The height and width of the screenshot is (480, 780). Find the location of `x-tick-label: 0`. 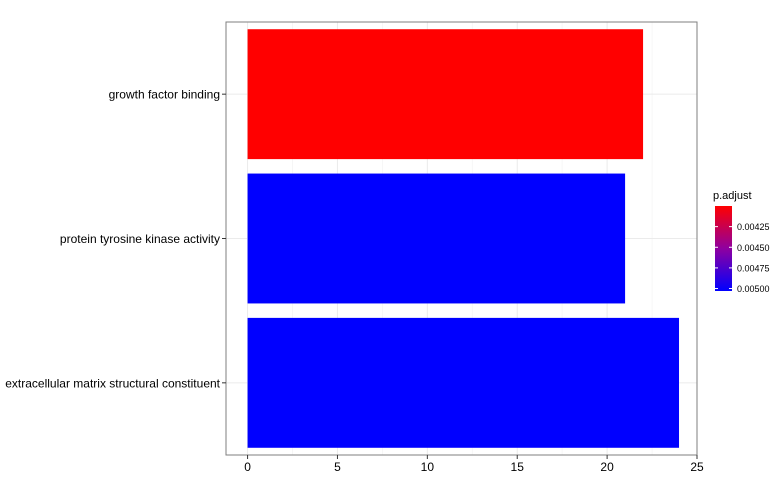

x-tick-label: 0 is located at coordinates (247, 467).